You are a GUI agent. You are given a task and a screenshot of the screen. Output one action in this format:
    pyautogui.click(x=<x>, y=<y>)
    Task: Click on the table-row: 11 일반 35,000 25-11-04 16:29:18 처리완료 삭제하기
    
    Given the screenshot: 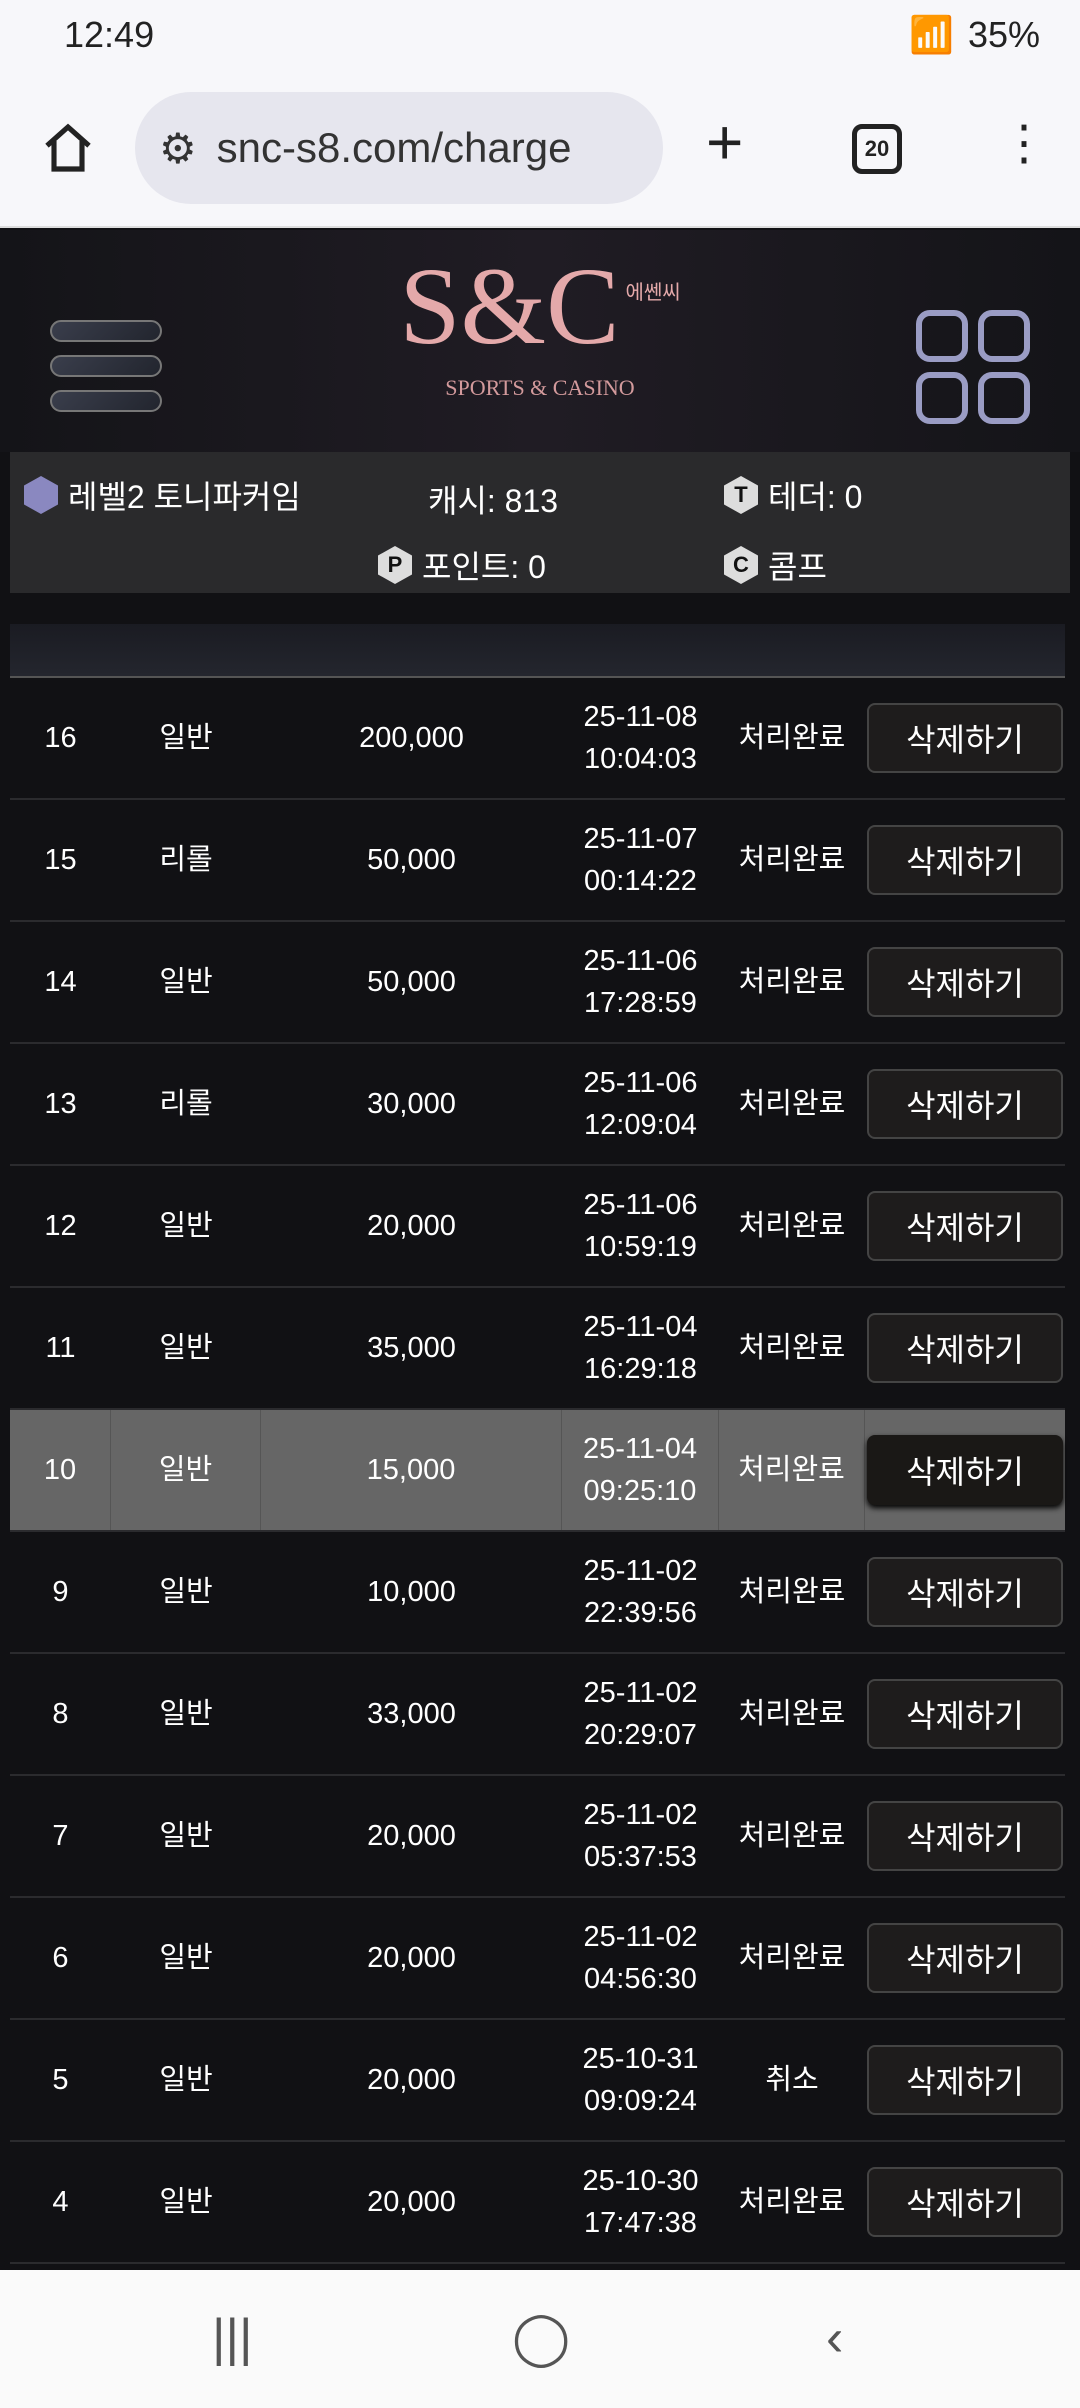 What is the action you would take?
    pyautogui.click(x=537, y=1349)
    